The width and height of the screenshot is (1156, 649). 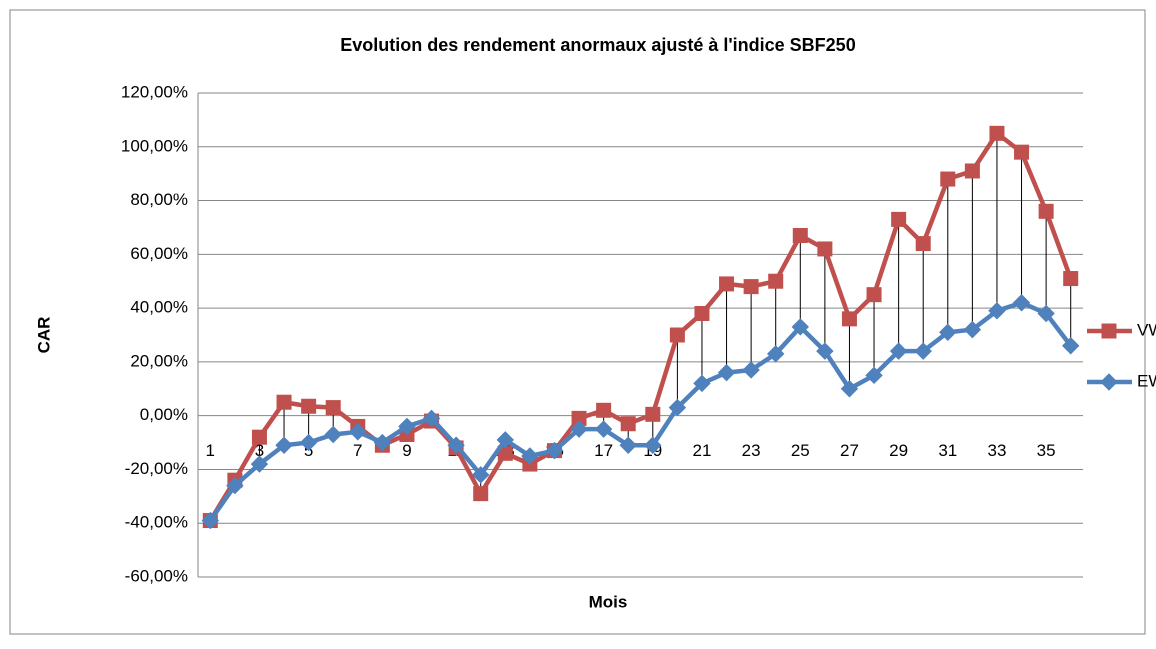 I want to click on x-axis-title: Mois, so click(x=608, y=601).